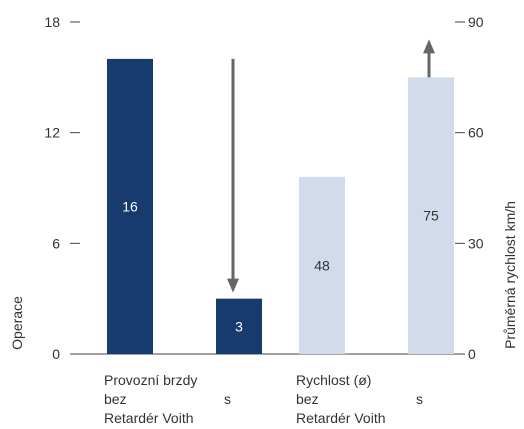  Describe the element at coordinates (476, 133) in the screenshot. I see `right-tick-label: 60` at that location.